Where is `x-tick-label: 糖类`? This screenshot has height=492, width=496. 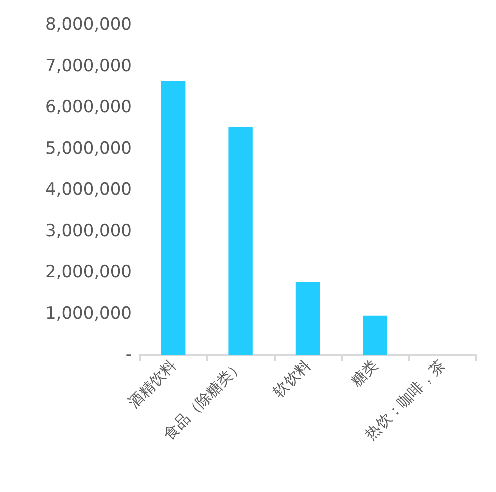 x-tick-label: 糖类 is located at coordinates (365, 373).